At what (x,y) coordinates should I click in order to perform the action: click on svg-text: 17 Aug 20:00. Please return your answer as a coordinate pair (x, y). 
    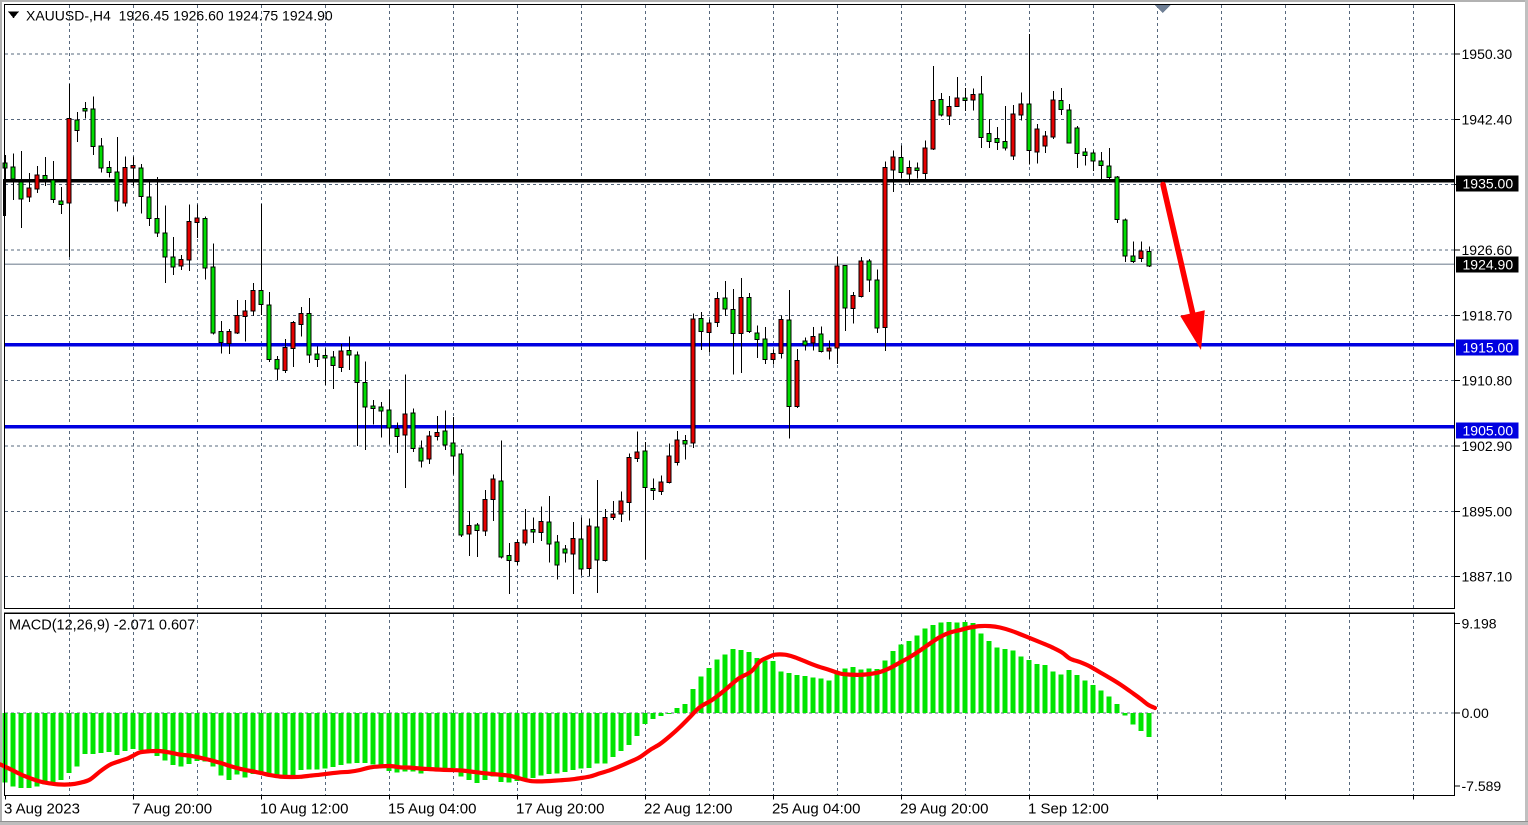
    Looking at the image, I should click on (560, 809).